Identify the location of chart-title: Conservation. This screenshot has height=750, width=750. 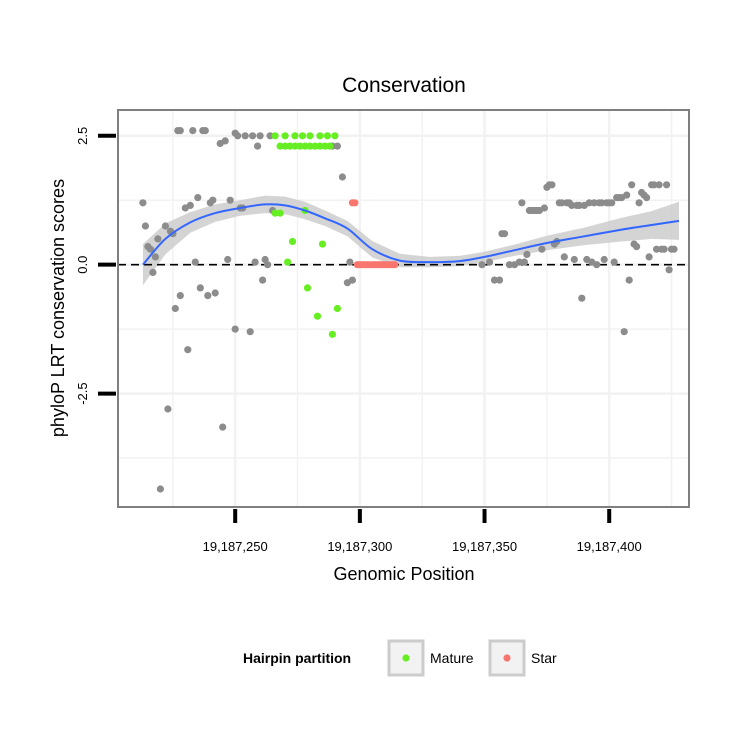
(404, 85).